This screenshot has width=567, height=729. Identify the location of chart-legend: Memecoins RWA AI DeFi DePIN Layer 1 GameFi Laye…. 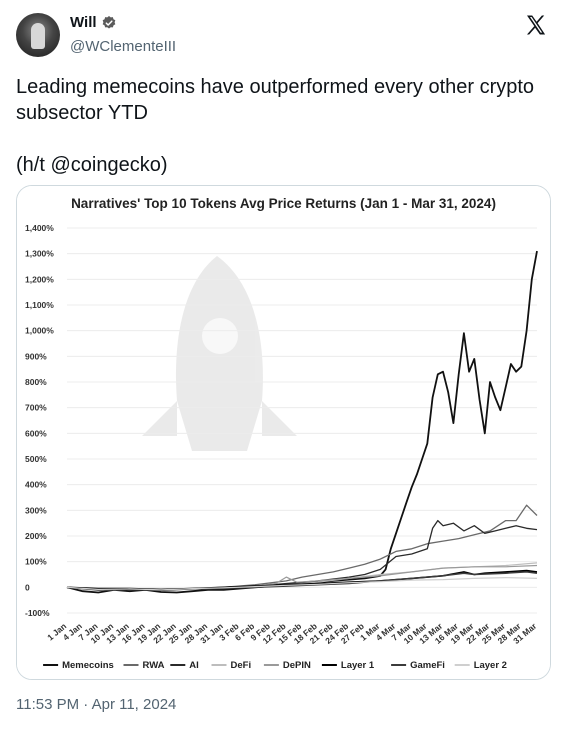
(275, 665).